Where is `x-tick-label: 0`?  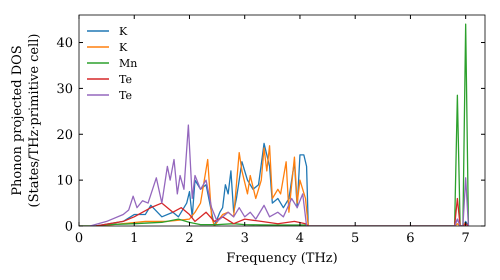 x-tick-label: 0 is located at coordinates (79, 238).